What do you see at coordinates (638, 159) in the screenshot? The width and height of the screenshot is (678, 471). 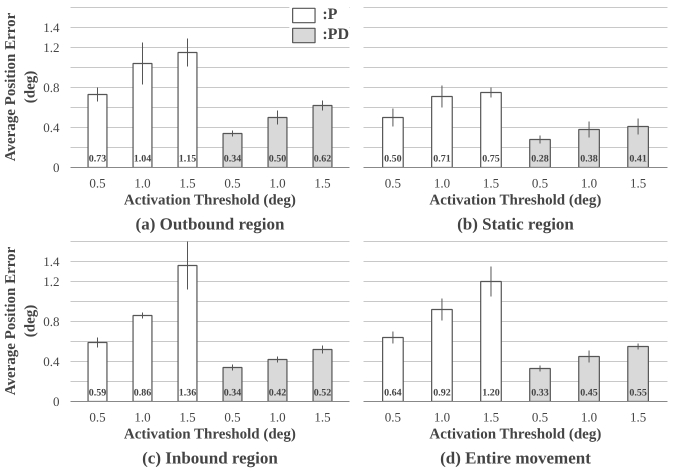 I see `data-label: 0.41` at bounding box center [638, 159].